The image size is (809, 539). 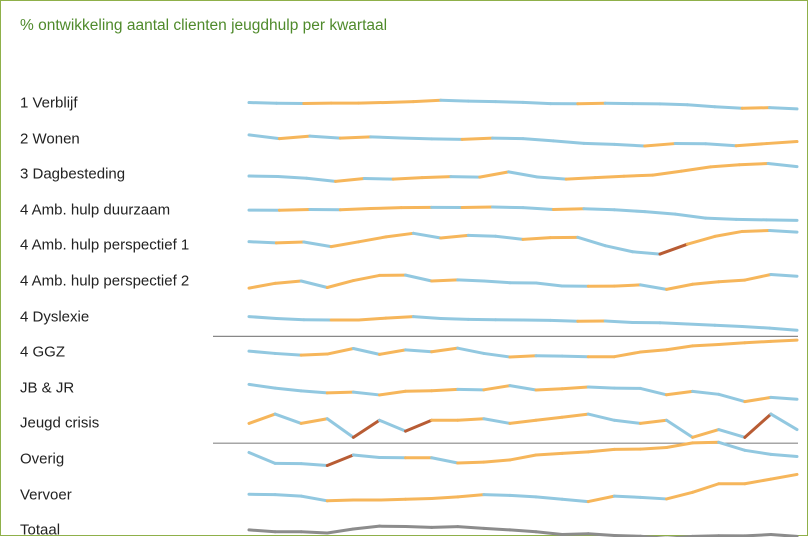 What do you see at coordinates (523, 173) in the screenshot?
I see `sparkline-3-dagbesteding` at bounding box center [523, 173].